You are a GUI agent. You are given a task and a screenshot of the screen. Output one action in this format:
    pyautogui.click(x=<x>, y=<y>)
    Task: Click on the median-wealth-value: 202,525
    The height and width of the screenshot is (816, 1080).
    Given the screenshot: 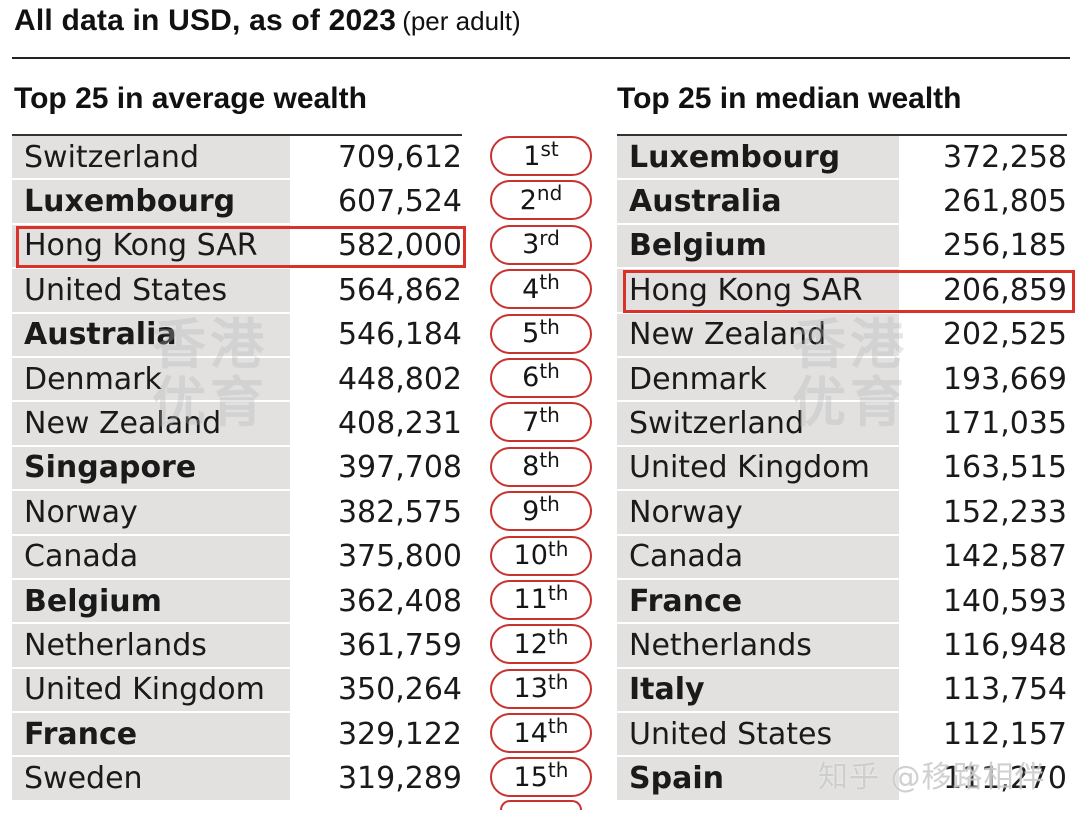 What is the action you would take?
    pyautogui.click(x=983, y=334)
    